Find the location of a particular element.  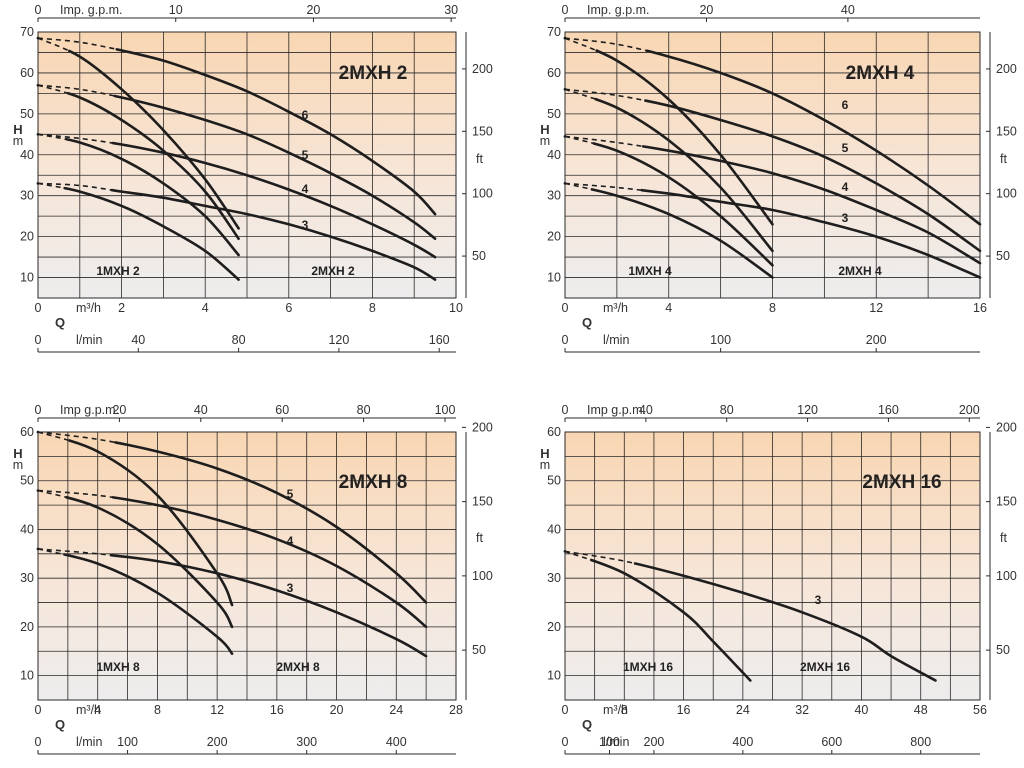

bottom-axis-m3h-tick-label: 6 is located at coordinates (288, 308).